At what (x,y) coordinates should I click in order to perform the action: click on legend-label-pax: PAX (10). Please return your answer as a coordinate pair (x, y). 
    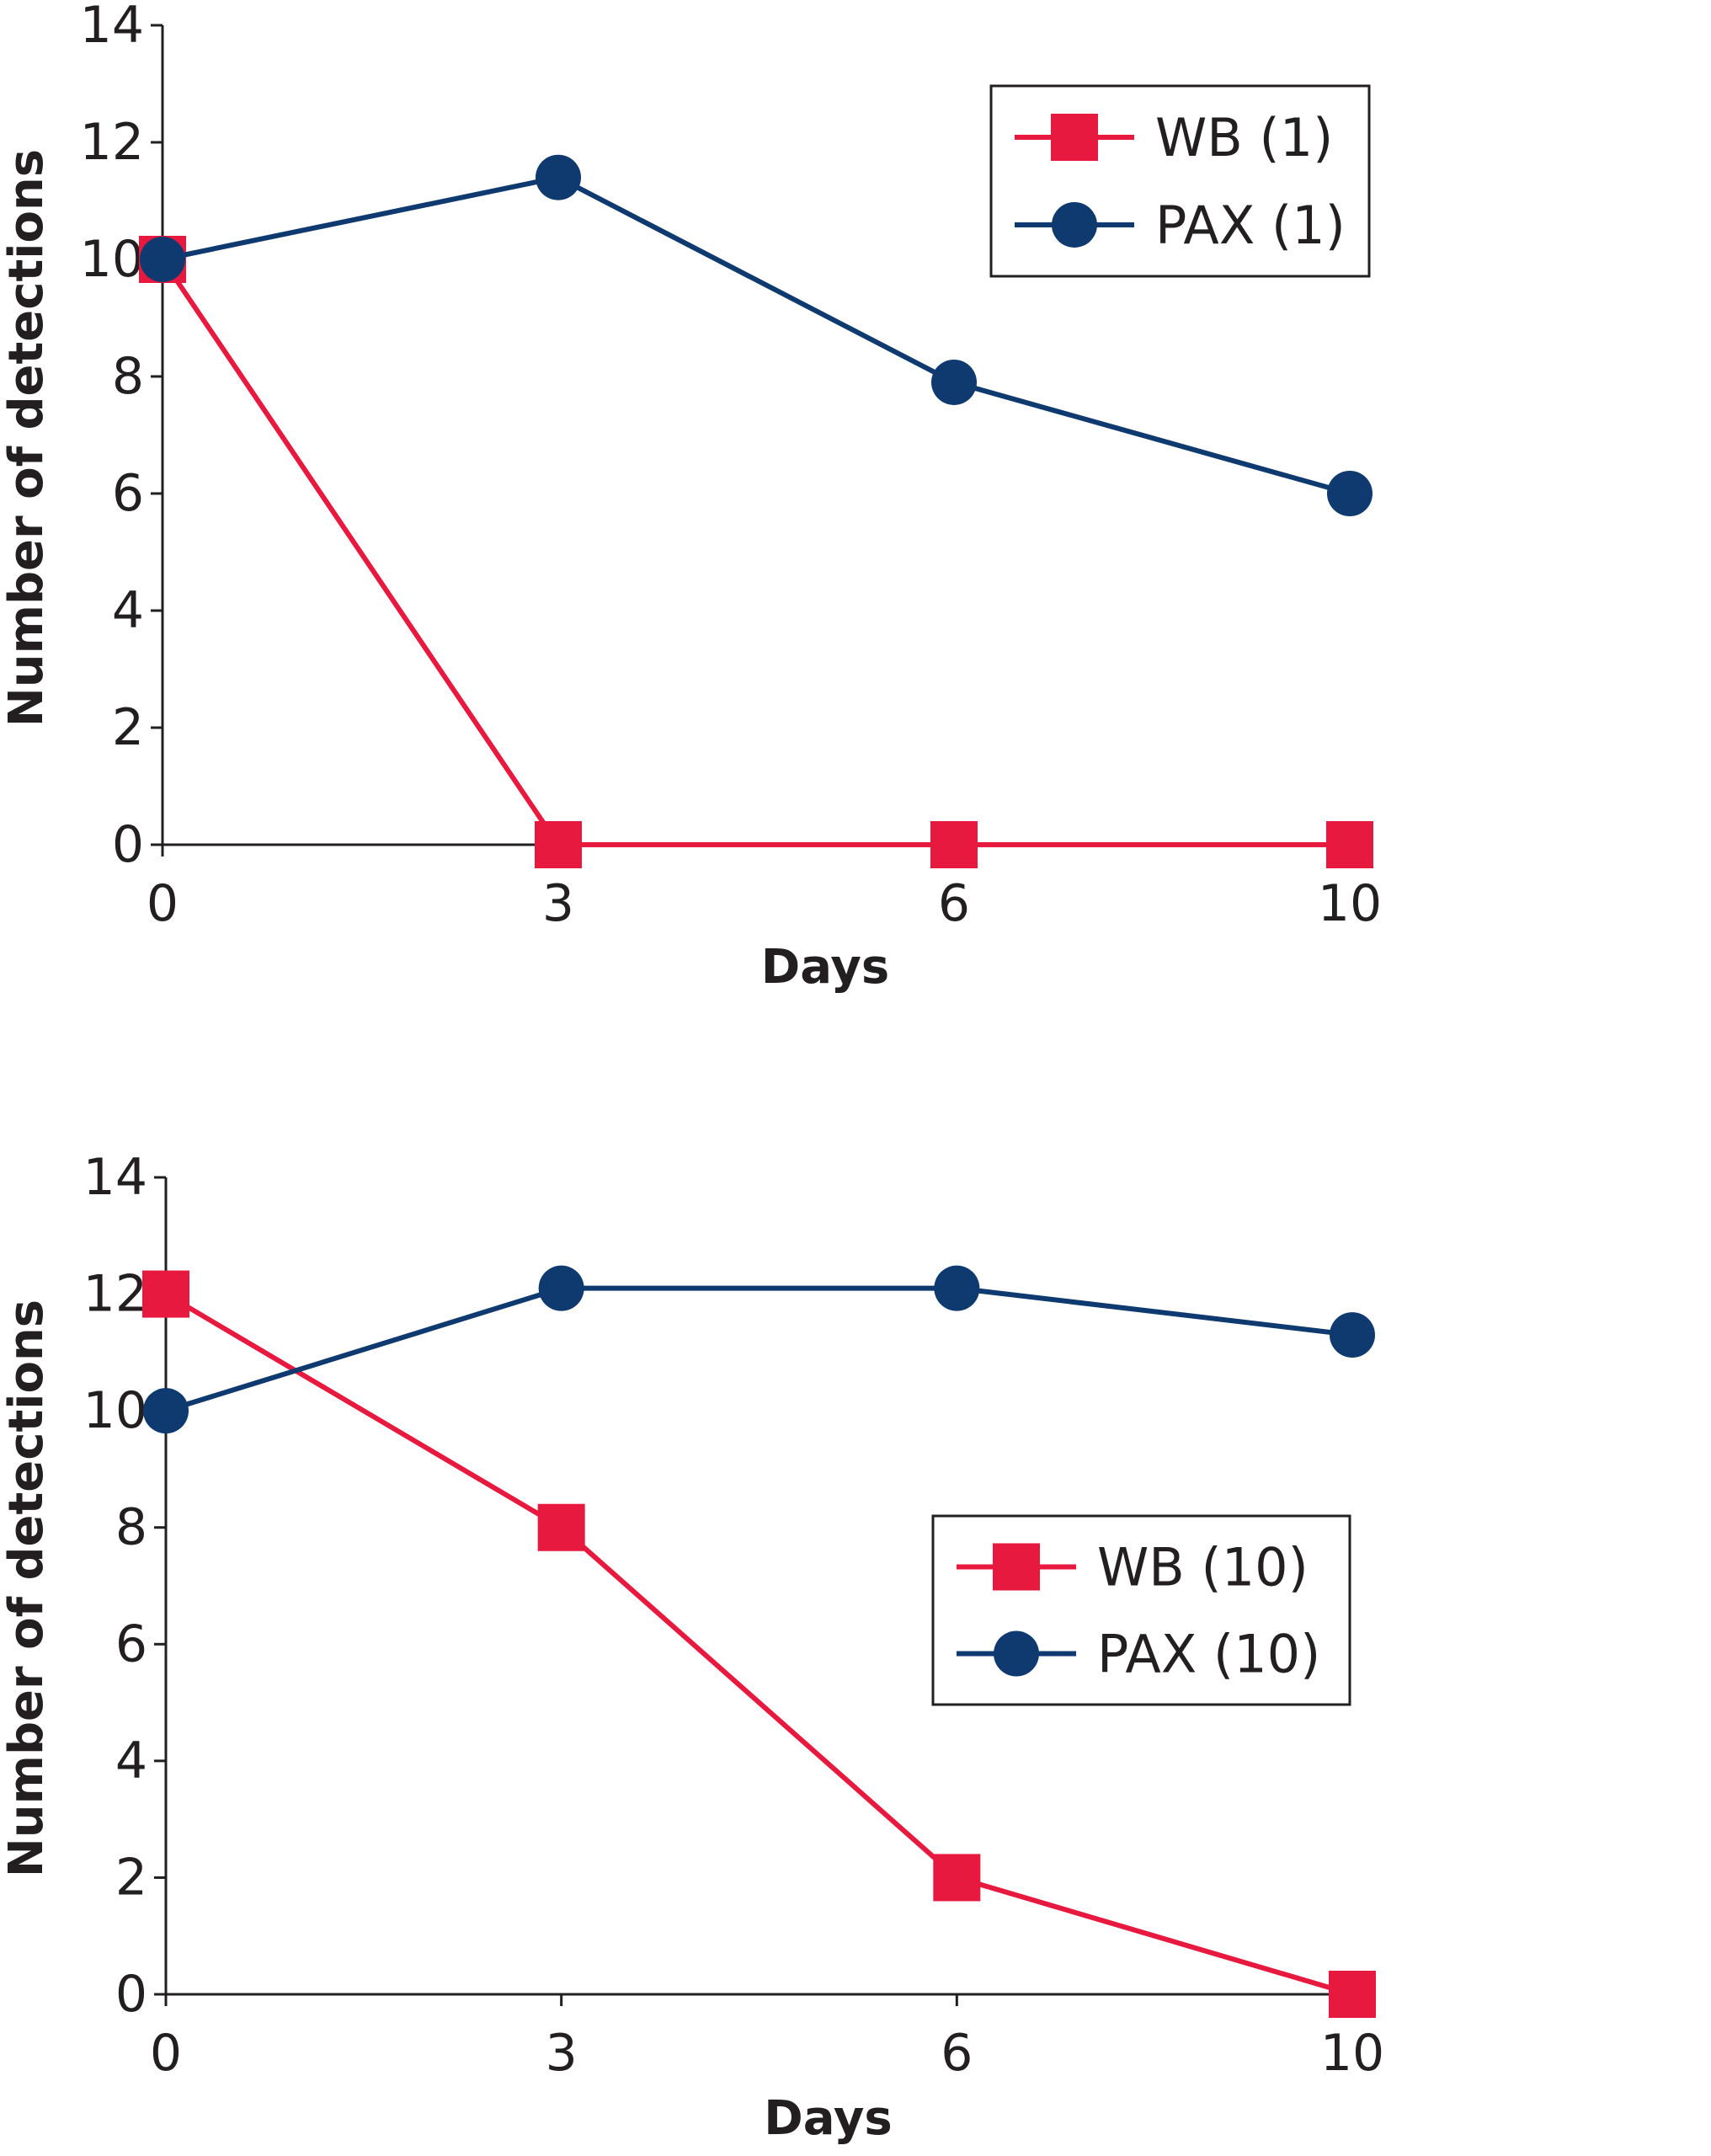
    Looking at the image, I should click on (1208, 1654).